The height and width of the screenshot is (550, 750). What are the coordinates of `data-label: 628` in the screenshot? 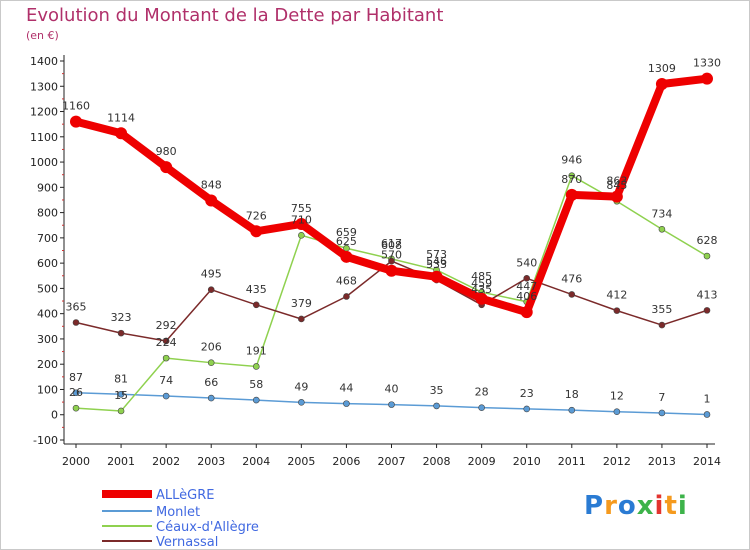 It's located at (707, 240).